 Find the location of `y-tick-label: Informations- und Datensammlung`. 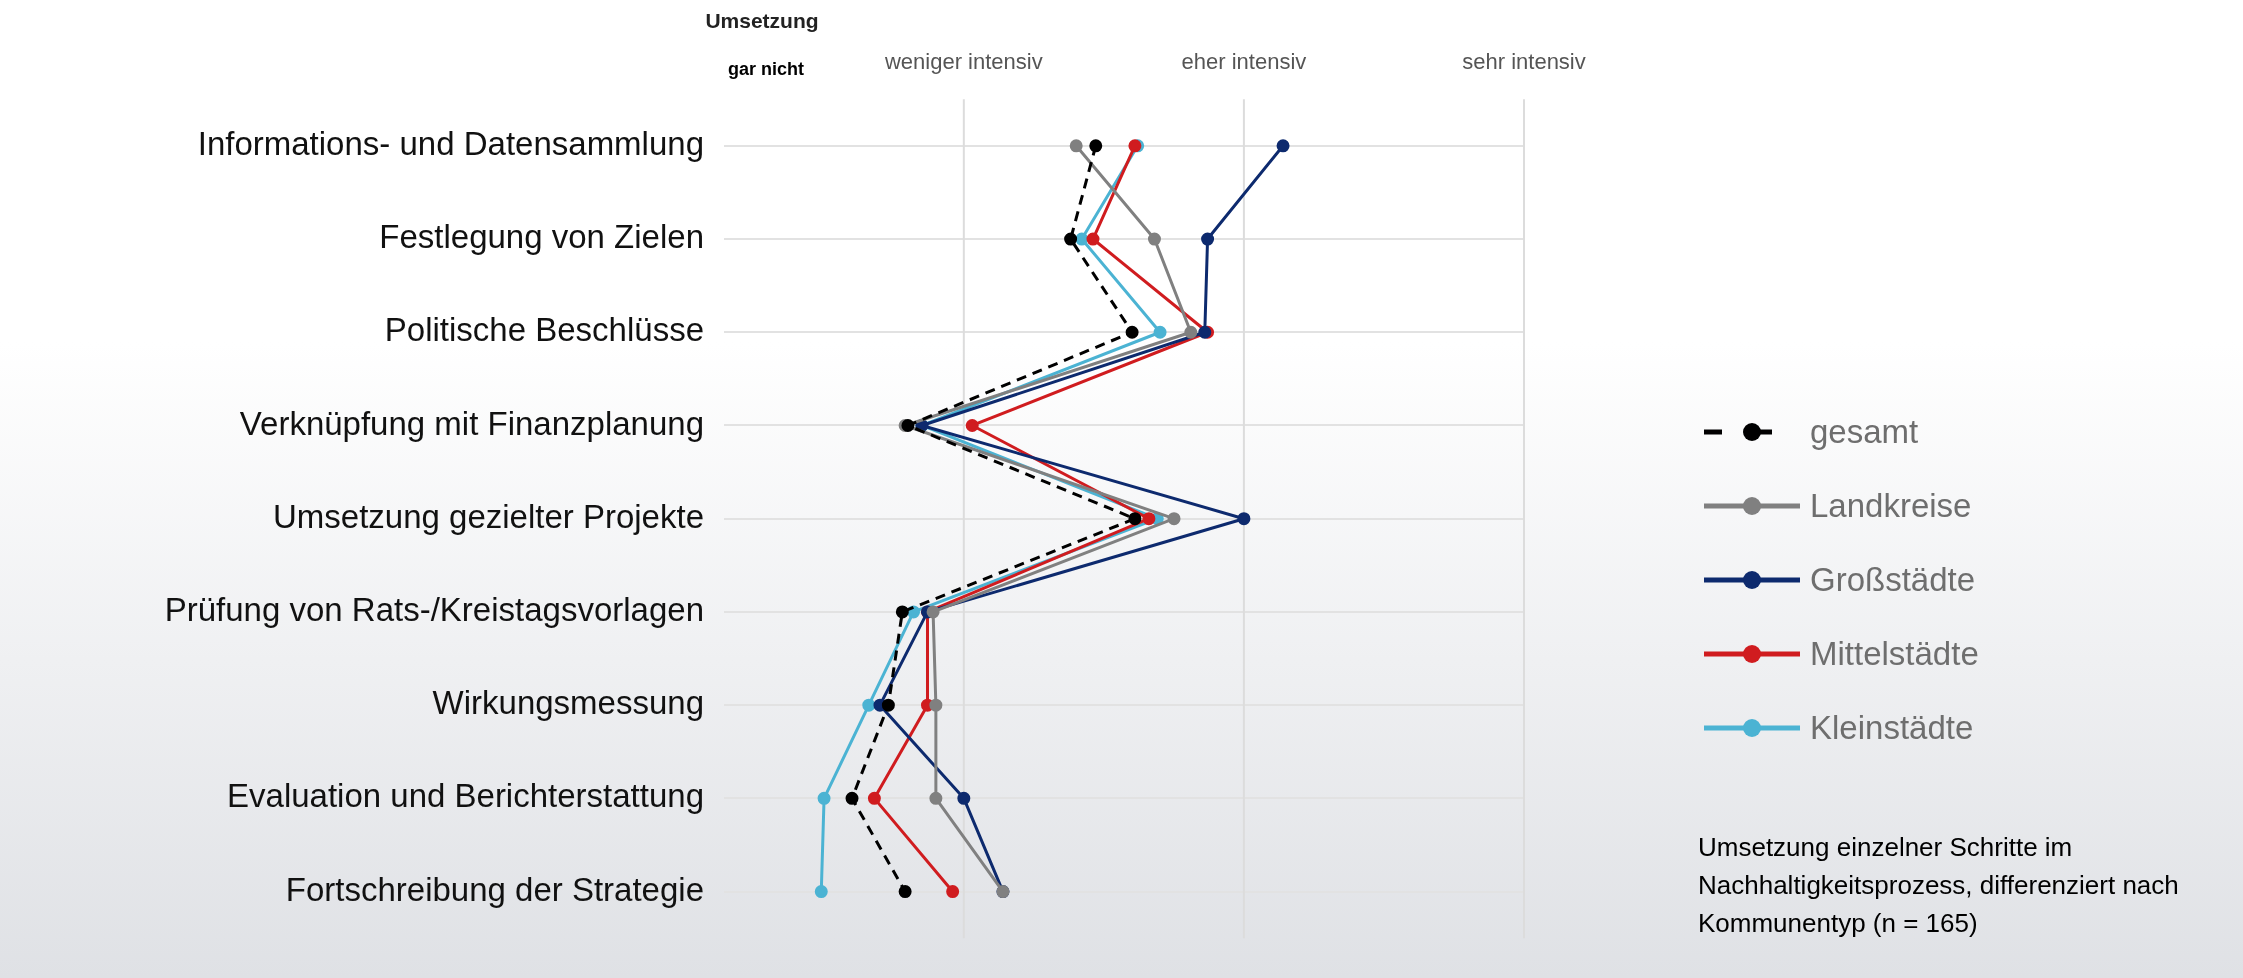

y-tick-label: Informations- und Datensammlung is located at coordinates (450, 143).